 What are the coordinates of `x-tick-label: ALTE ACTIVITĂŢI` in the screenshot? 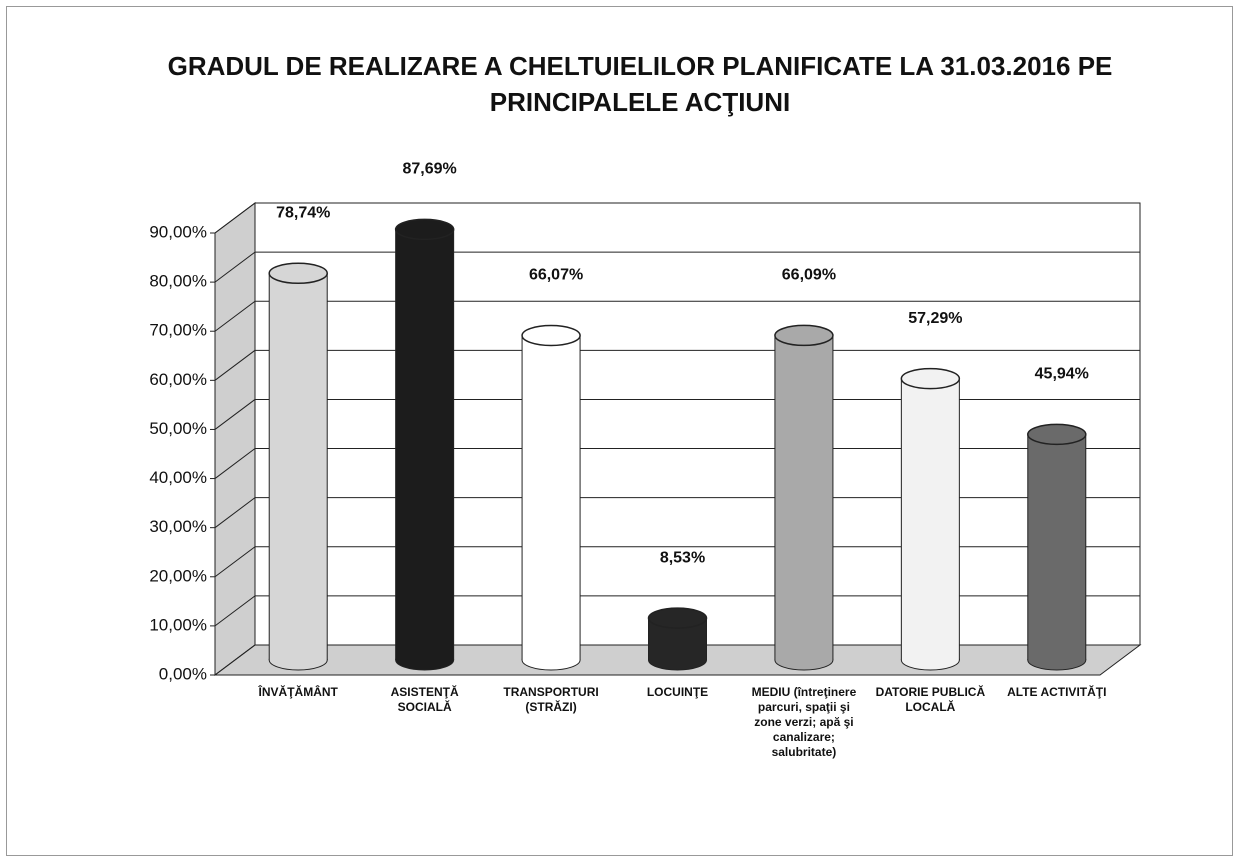 It's located at (1057, 692).